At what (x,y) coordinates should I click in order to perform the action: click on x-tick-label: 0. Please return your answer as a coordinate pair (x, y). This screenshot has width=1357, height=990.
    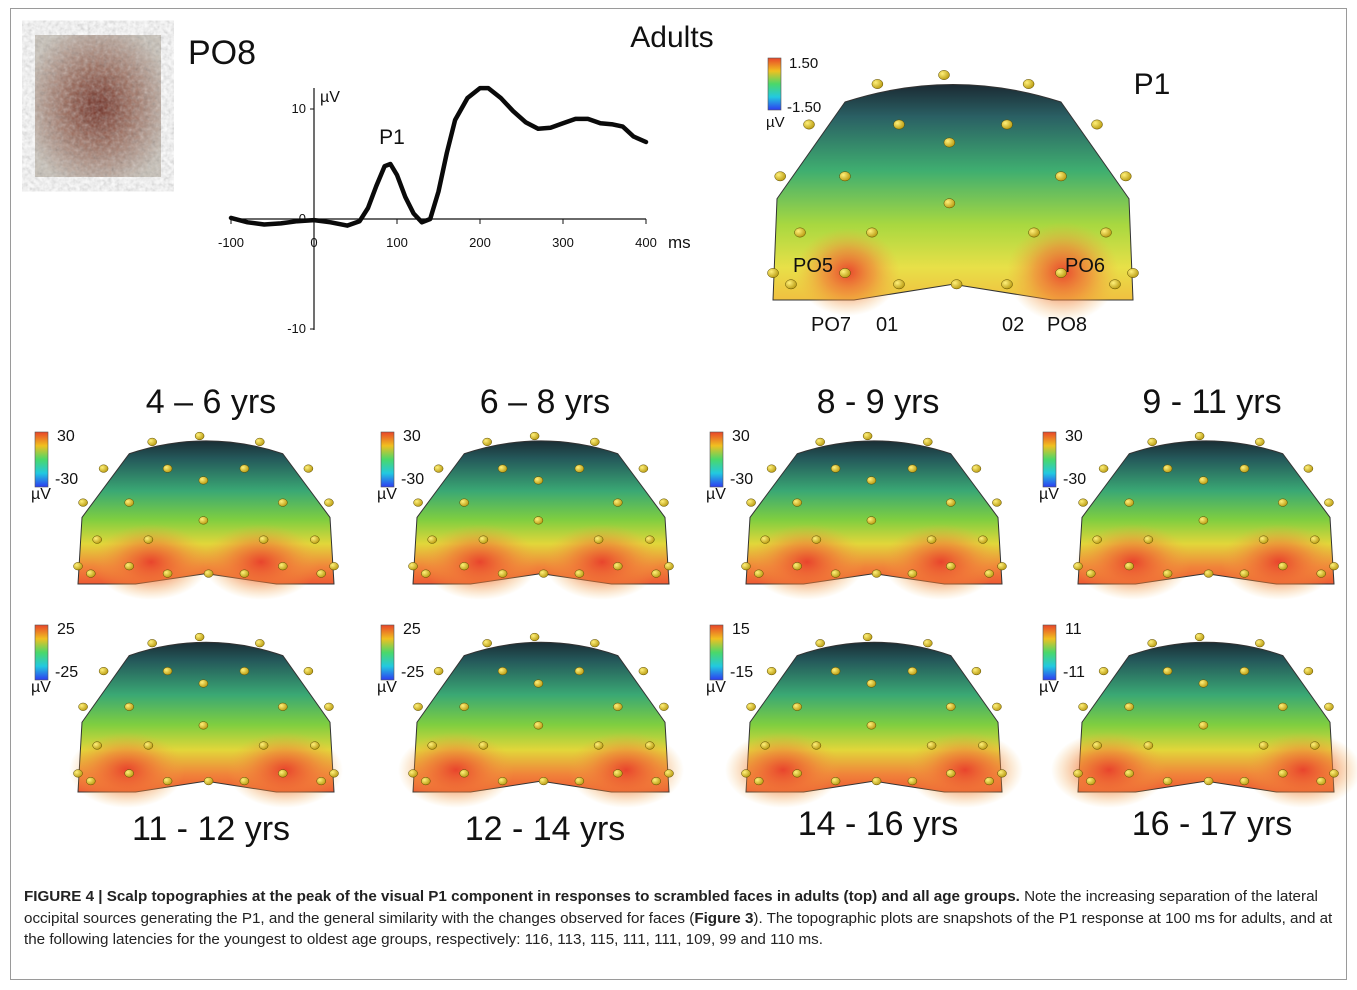
    Looking at the image, I should click on (313, 242).